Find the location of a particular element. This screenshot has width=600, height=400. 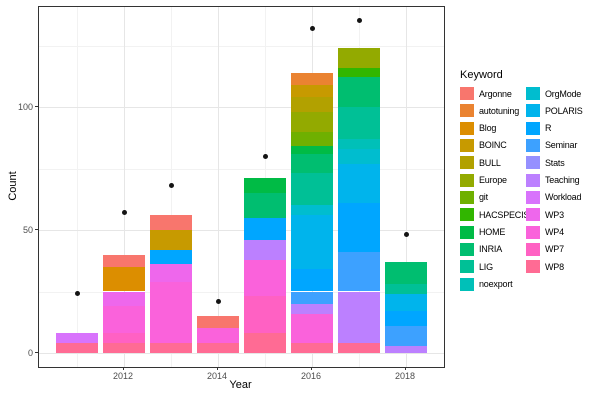

bar-segment-autotuning is located at coordinates (312, 78).